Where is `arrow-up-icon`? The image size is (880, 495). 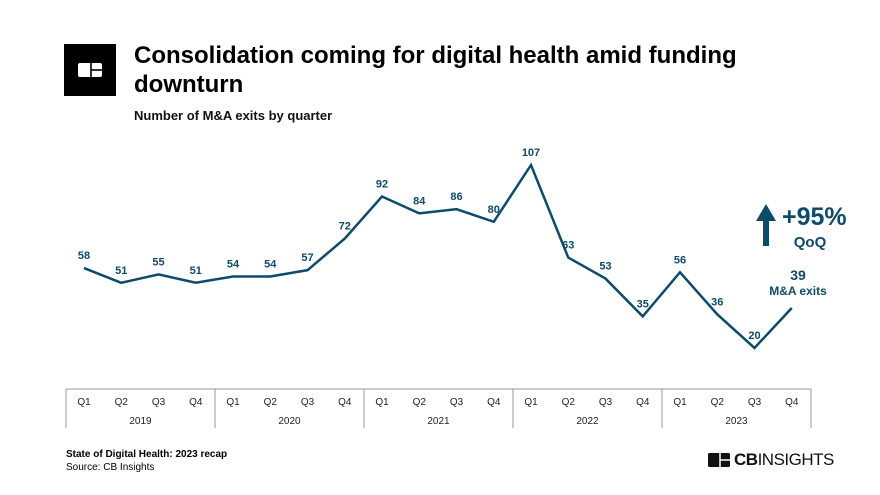 arrow-up-icon is located at coordinates (766, 225).